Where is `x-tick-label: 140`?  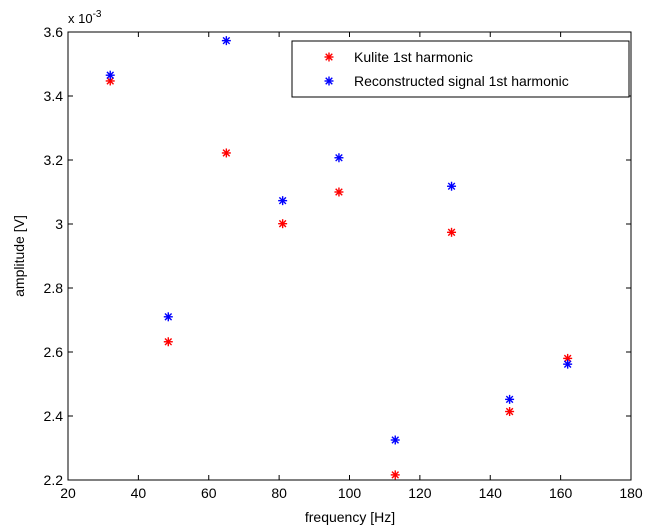
x-tick-label: 140 is located at coordinates (491, 493).